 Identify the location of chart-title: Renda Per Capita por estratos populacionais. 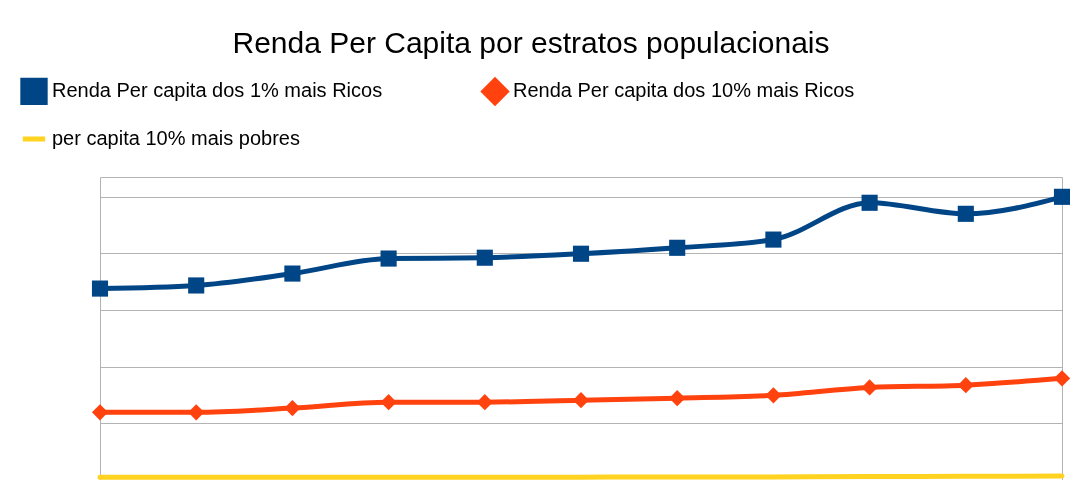
(531, 42).